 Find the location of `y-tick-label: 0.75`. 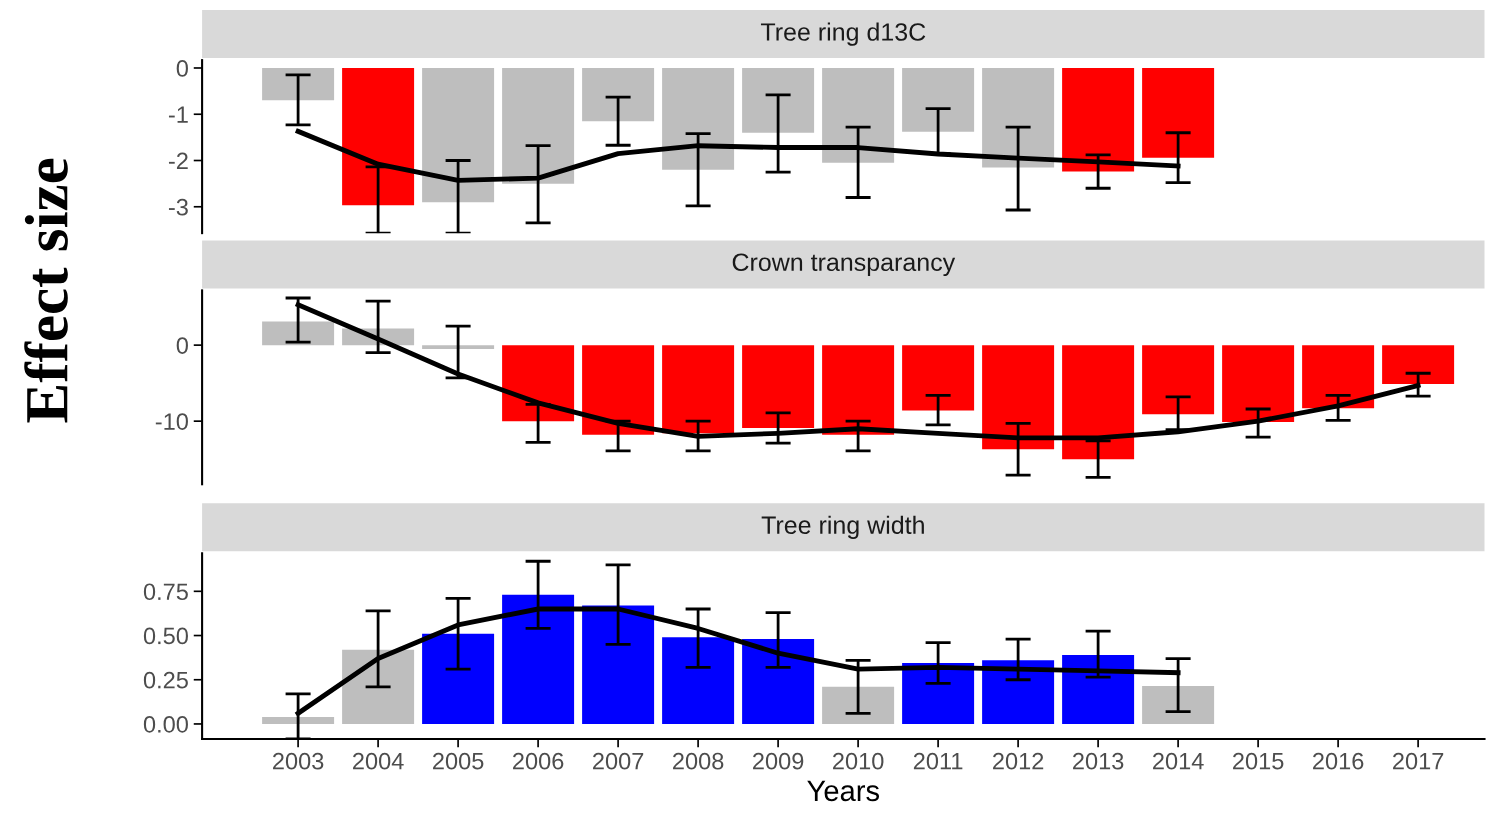

y-tick-label: 0.75 is located at coordinates (165, 592).